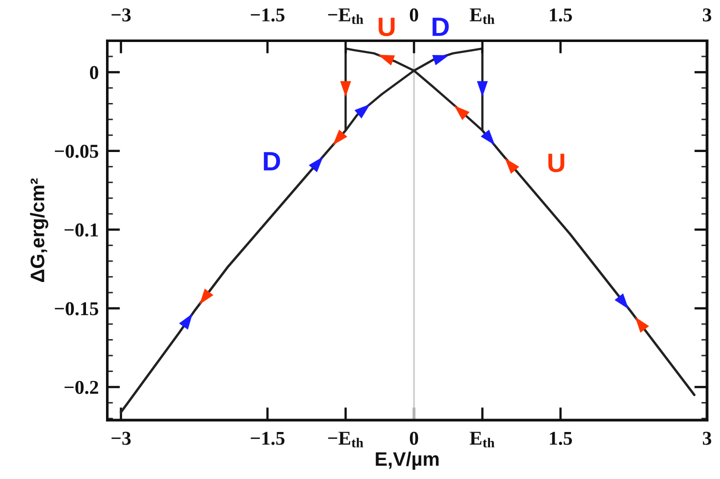 This screenshot has height=479, width=720. I want to click on y-tick-label: −0.15, so click(76, 309).